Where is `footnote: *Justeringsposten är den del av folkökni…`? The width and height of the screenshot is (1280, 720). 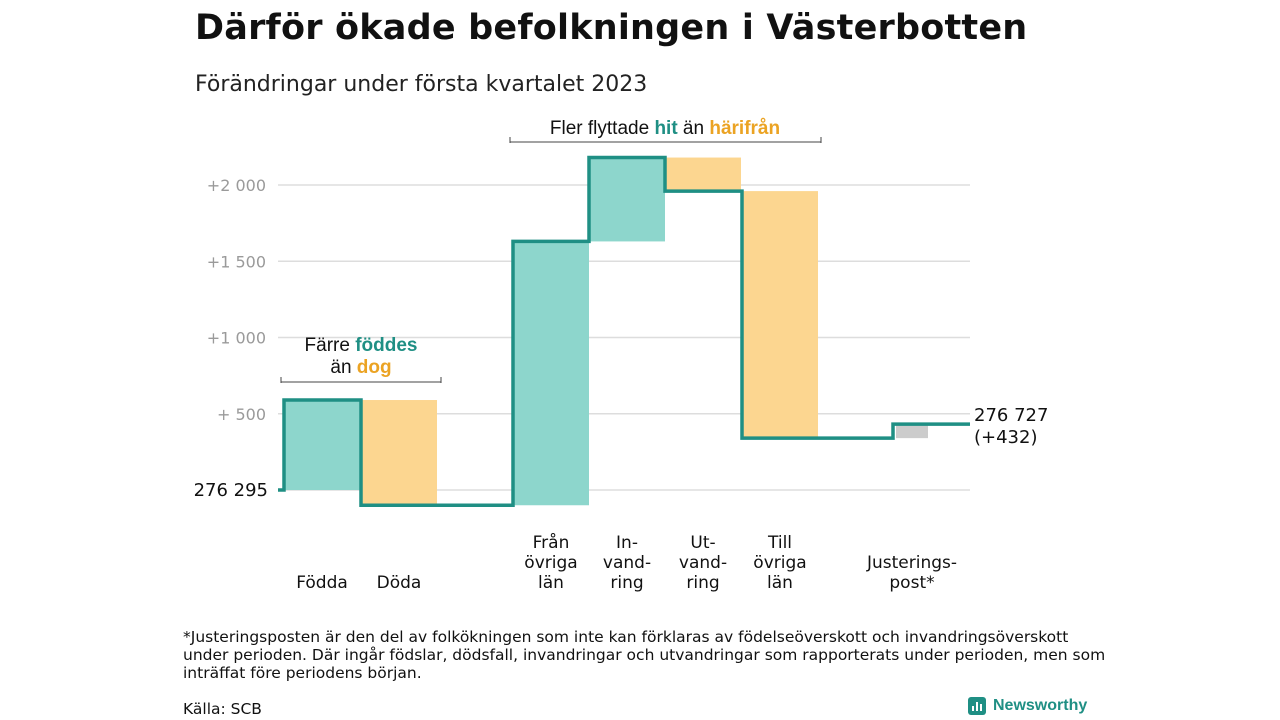
footnote: *Justeringsposten är den del av folkökni… is located at coordinates (644, 655).